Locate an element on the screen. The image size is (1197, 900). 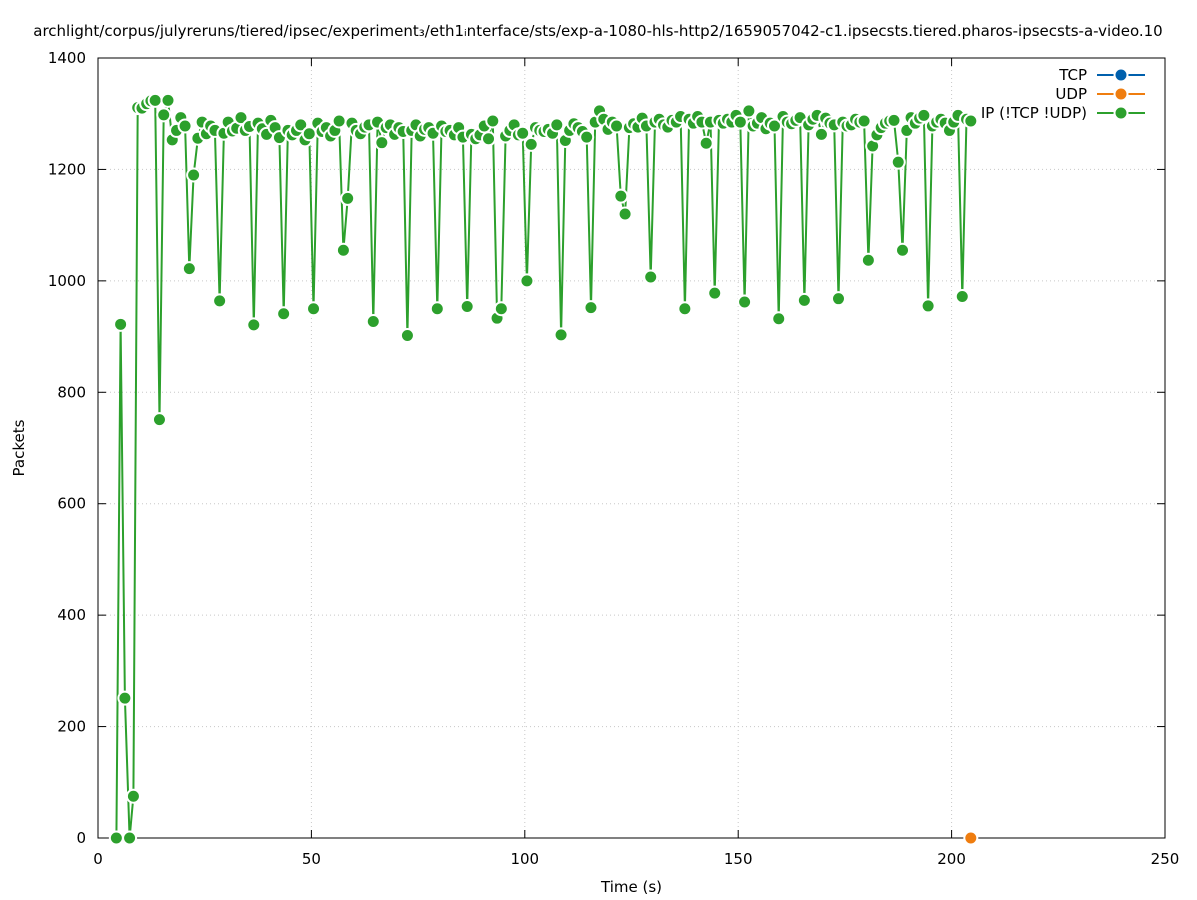
x-axis-title: Time (s) is located at coordinates (631, 887).